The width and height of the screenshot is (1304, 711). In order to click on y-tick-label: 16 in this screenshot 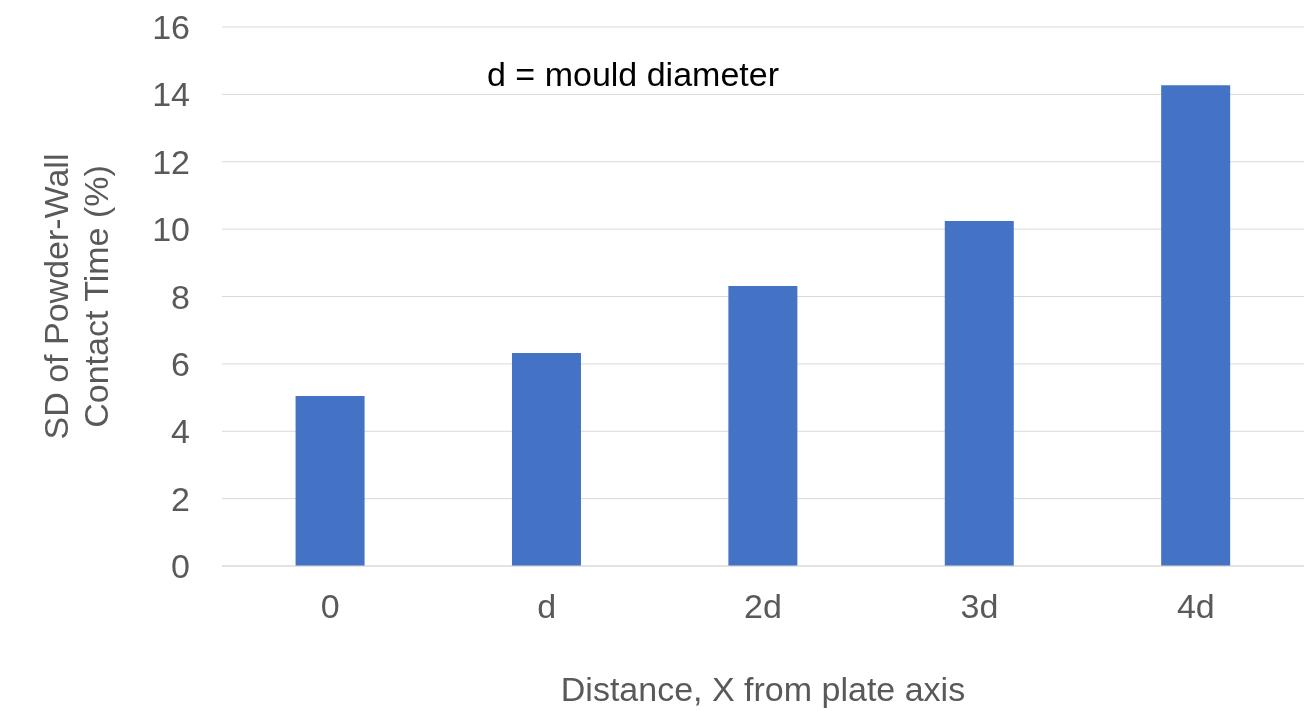, I will do `click(171, 27)`.